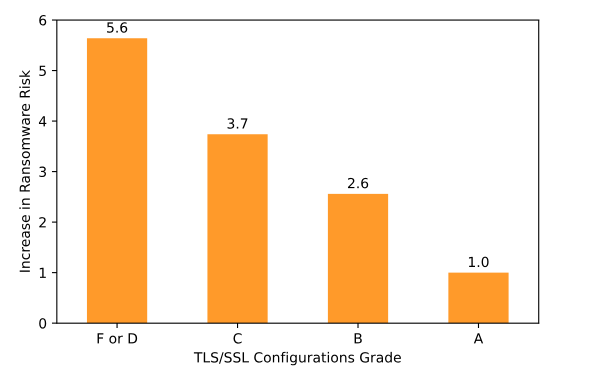 This screenshot has width=592, height=371. Describe the element at coordinates (42, 222) in the screenshot. I see `y-tick-label: 2` at that location.